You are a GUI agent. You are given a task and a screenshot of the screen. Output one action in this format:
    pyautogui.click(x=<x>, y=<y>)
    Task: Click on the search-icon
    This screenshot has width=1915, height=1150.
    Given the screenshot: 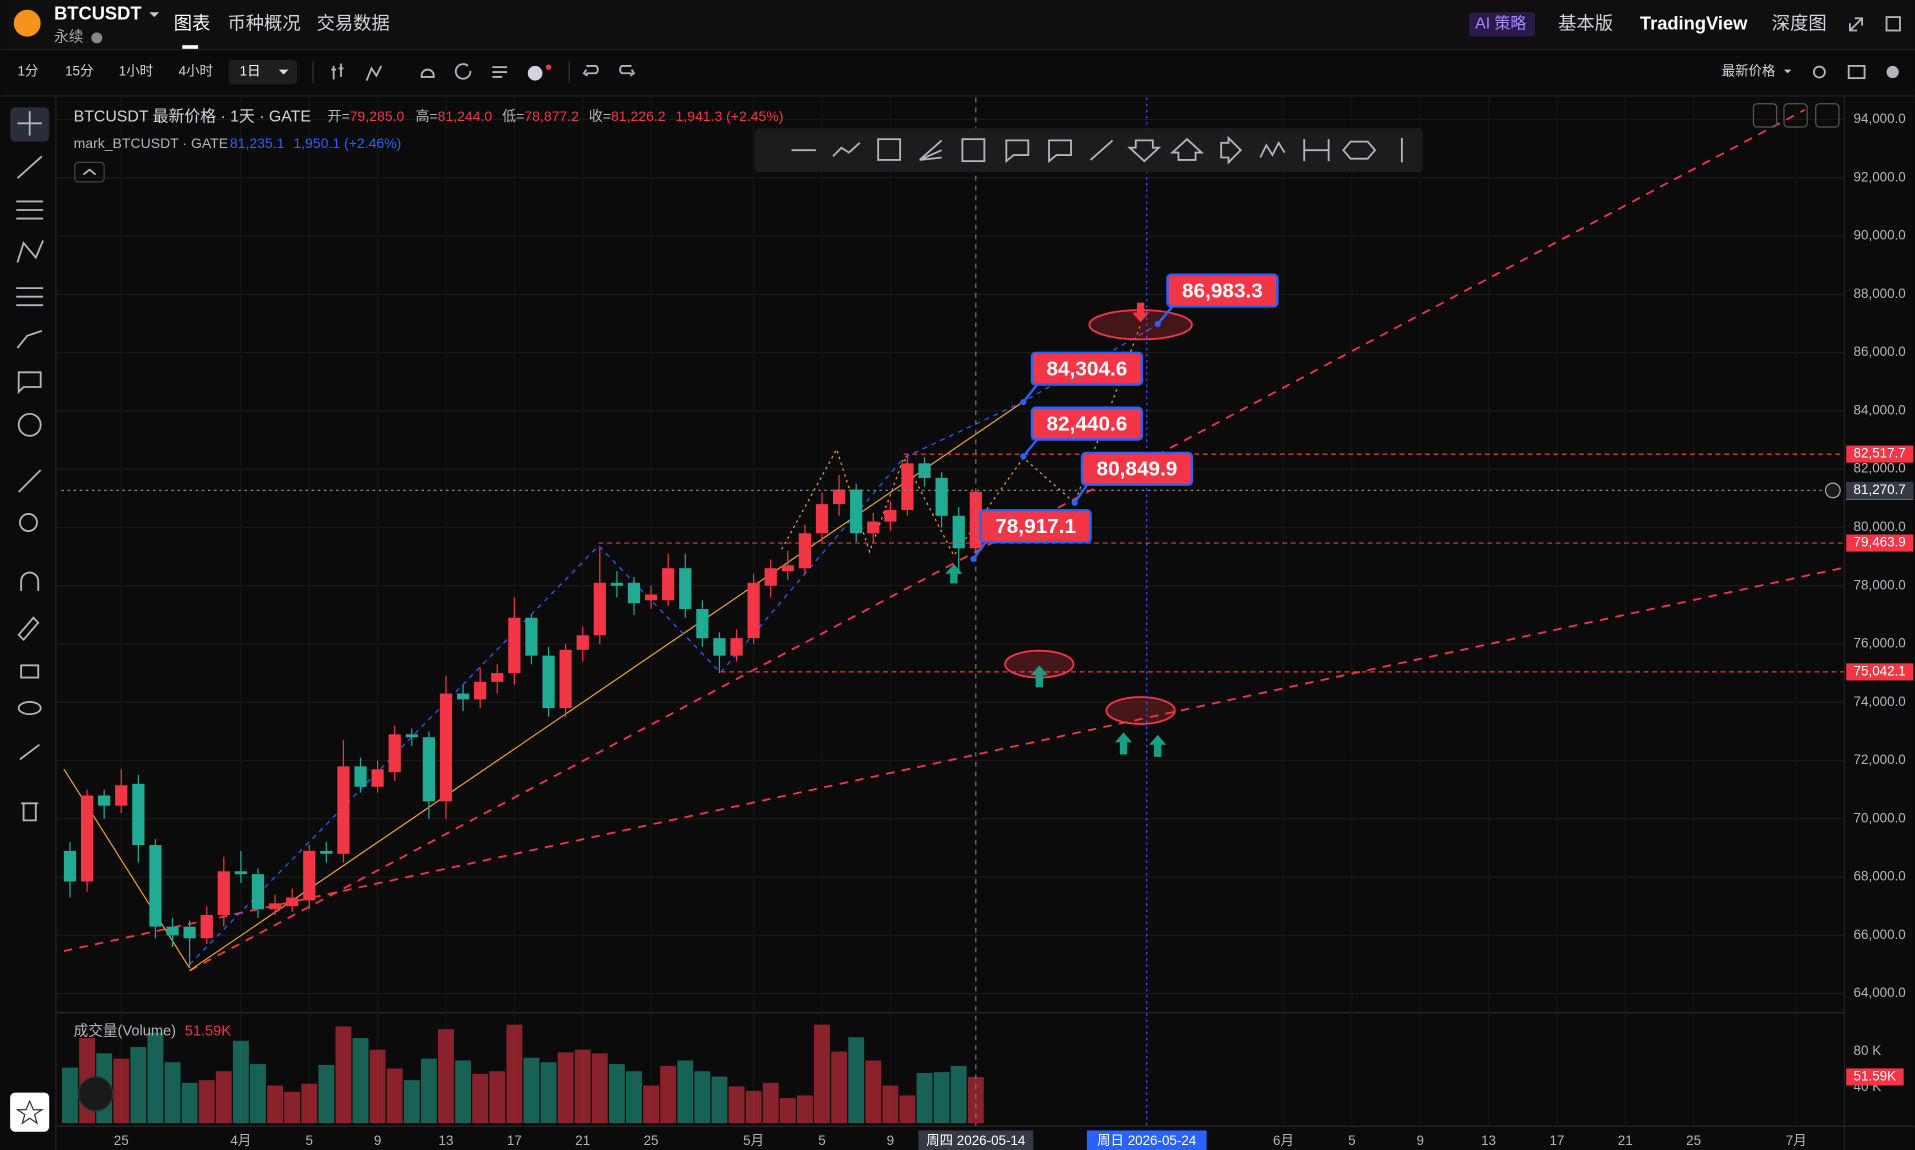 What is the action you would take?
    pyautogui.click(x=1819, y=72)
    